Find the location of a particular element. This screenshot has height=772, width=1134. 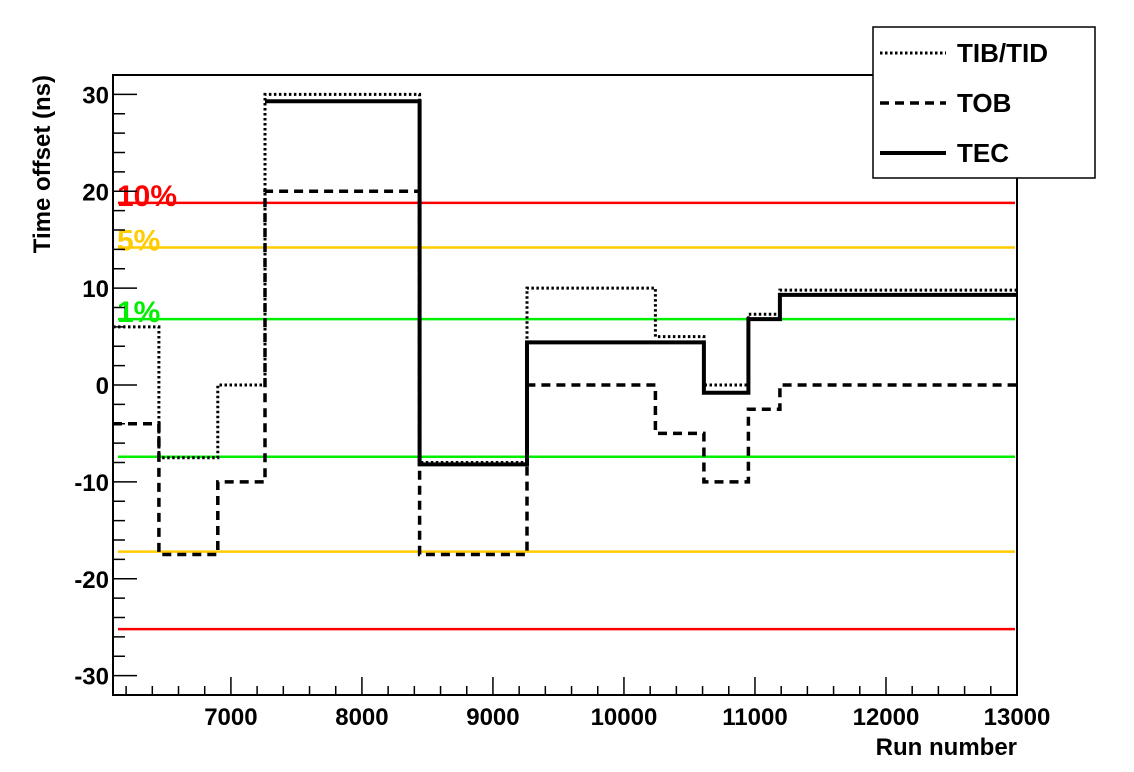

y-tick-label: 30 is located at coordinates (95, 95).